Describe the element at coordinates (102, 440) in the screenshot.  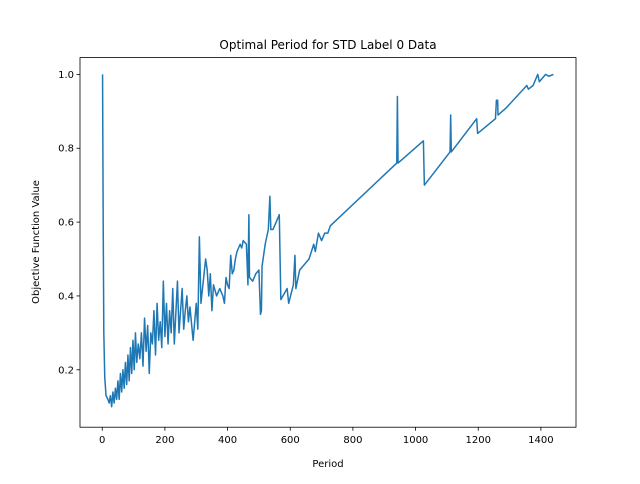
I see `x-tick-label: 0` at that location.